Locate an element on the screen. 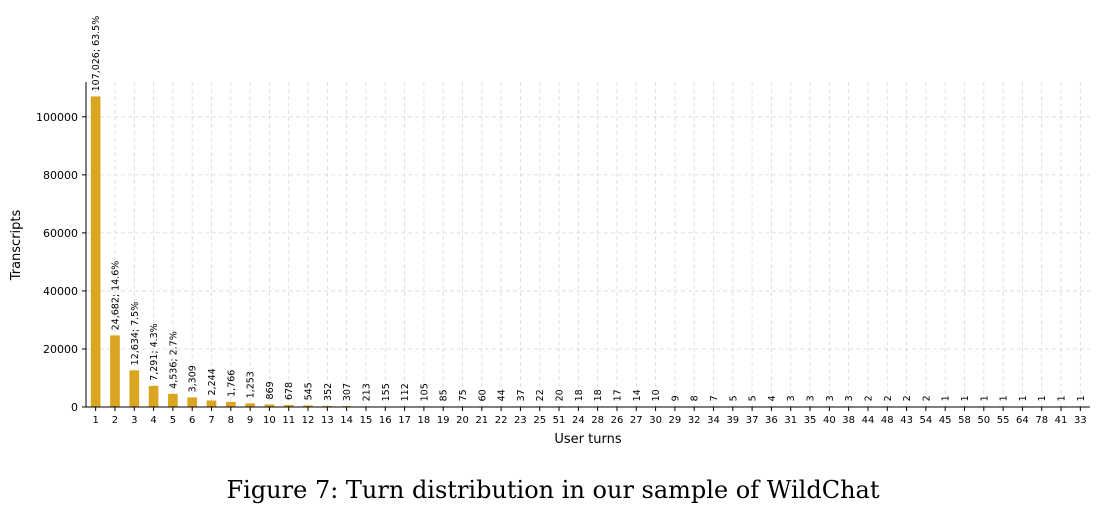 The width and height of the screenshot is (1106, 519). bar-value-label: 75 is located at coordinates (463, 395).